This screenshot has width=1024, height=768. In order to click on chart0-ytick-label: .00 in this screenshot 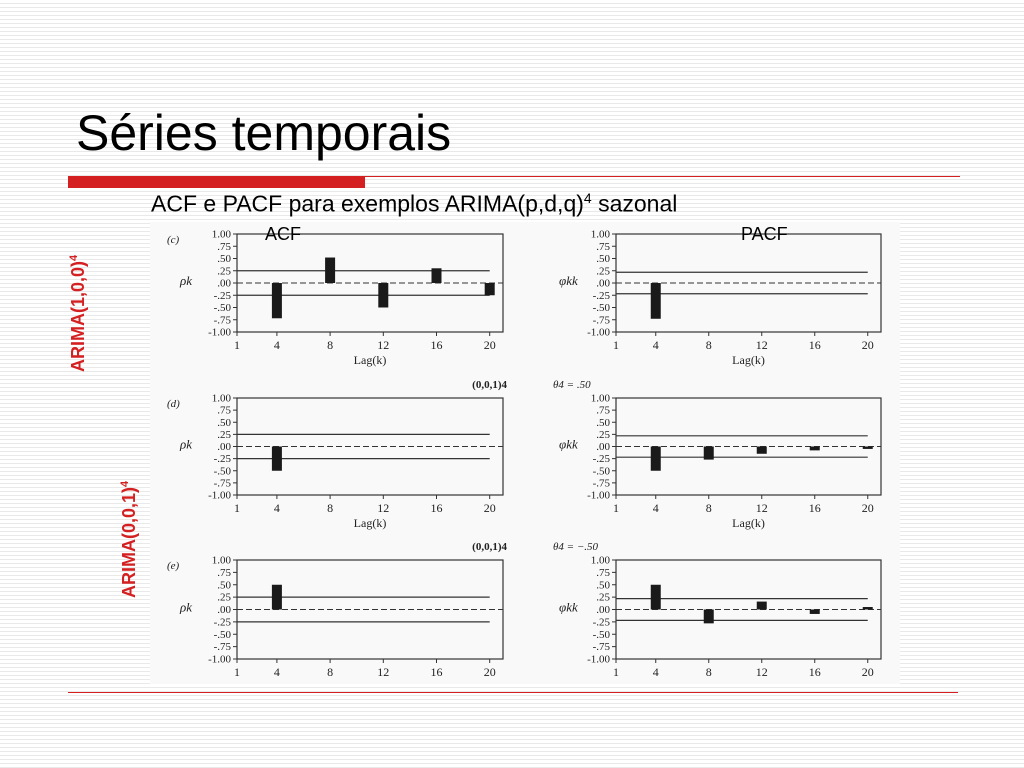, I will do `click(224, 284)`.